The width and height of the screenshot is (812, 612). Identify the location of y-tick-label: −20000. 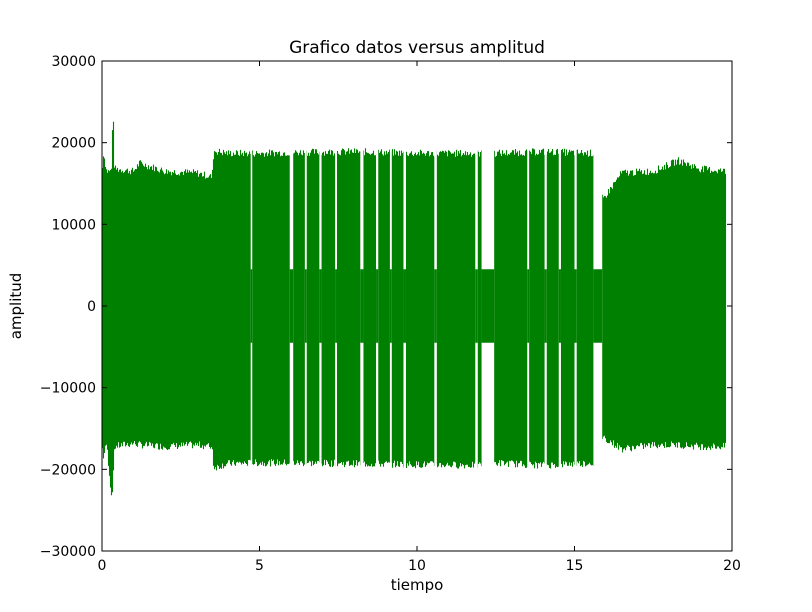
(68, 470).